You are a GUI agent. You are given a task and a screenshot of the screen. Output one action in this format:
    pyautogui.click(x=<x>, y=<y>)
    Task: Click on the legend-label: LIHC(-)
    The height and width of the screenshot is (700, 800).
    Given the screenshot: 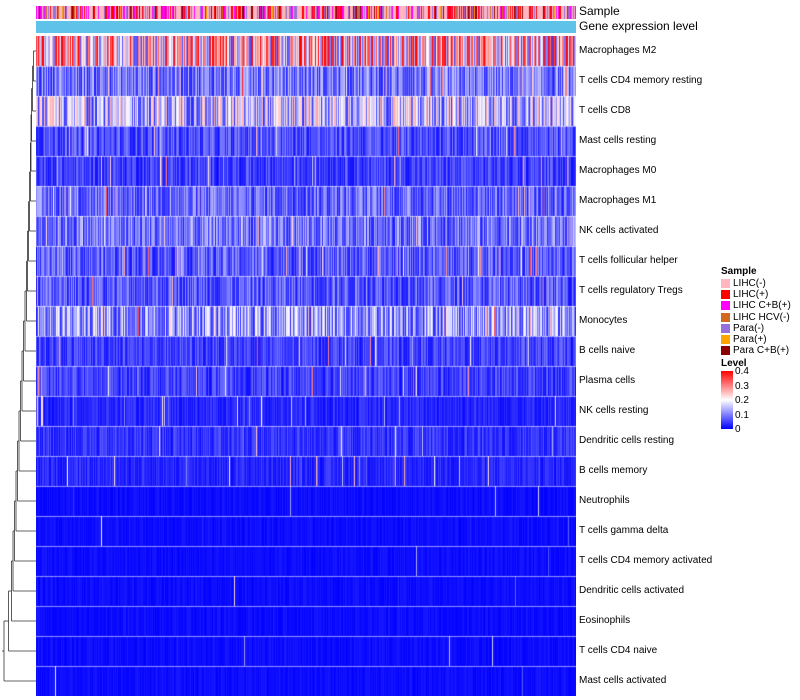 What is the action you would take?
    pyautogui.click(x=749, y=284)
    